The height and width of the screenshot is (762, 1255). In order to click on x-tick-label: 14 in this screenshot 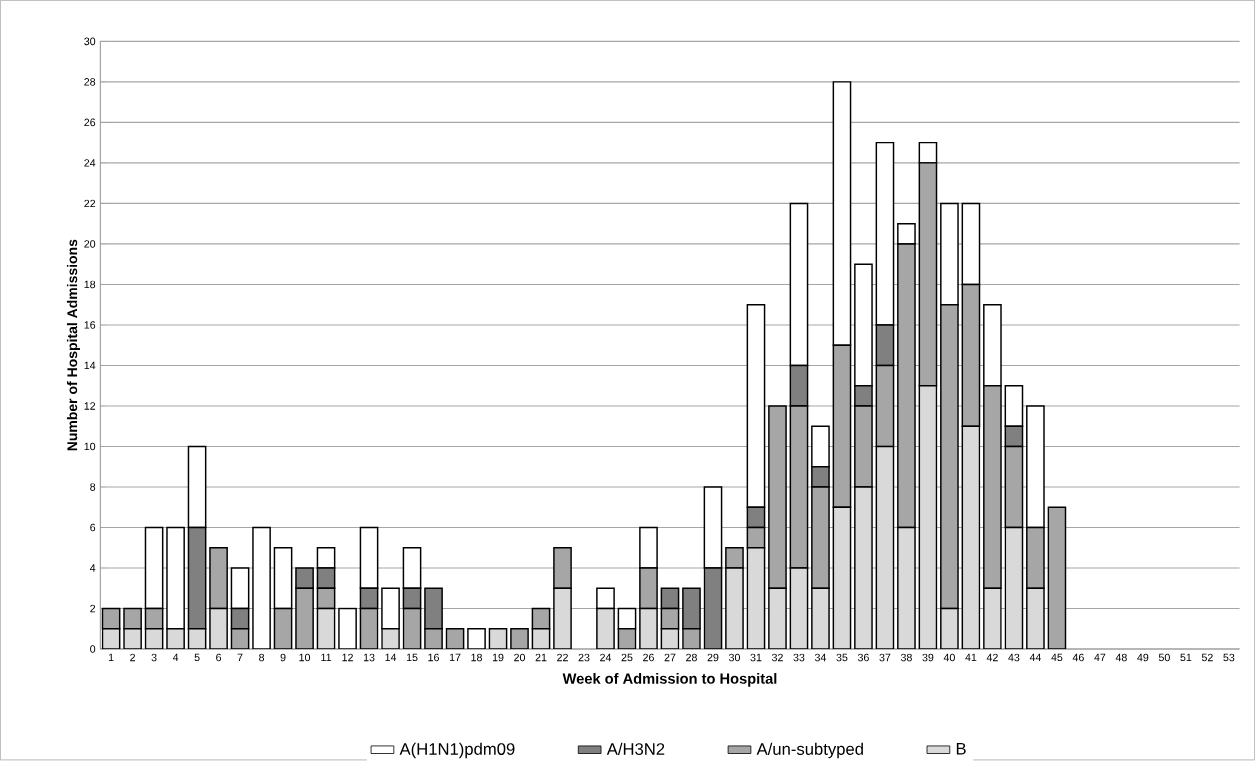, I will do `click(391, 657)`.